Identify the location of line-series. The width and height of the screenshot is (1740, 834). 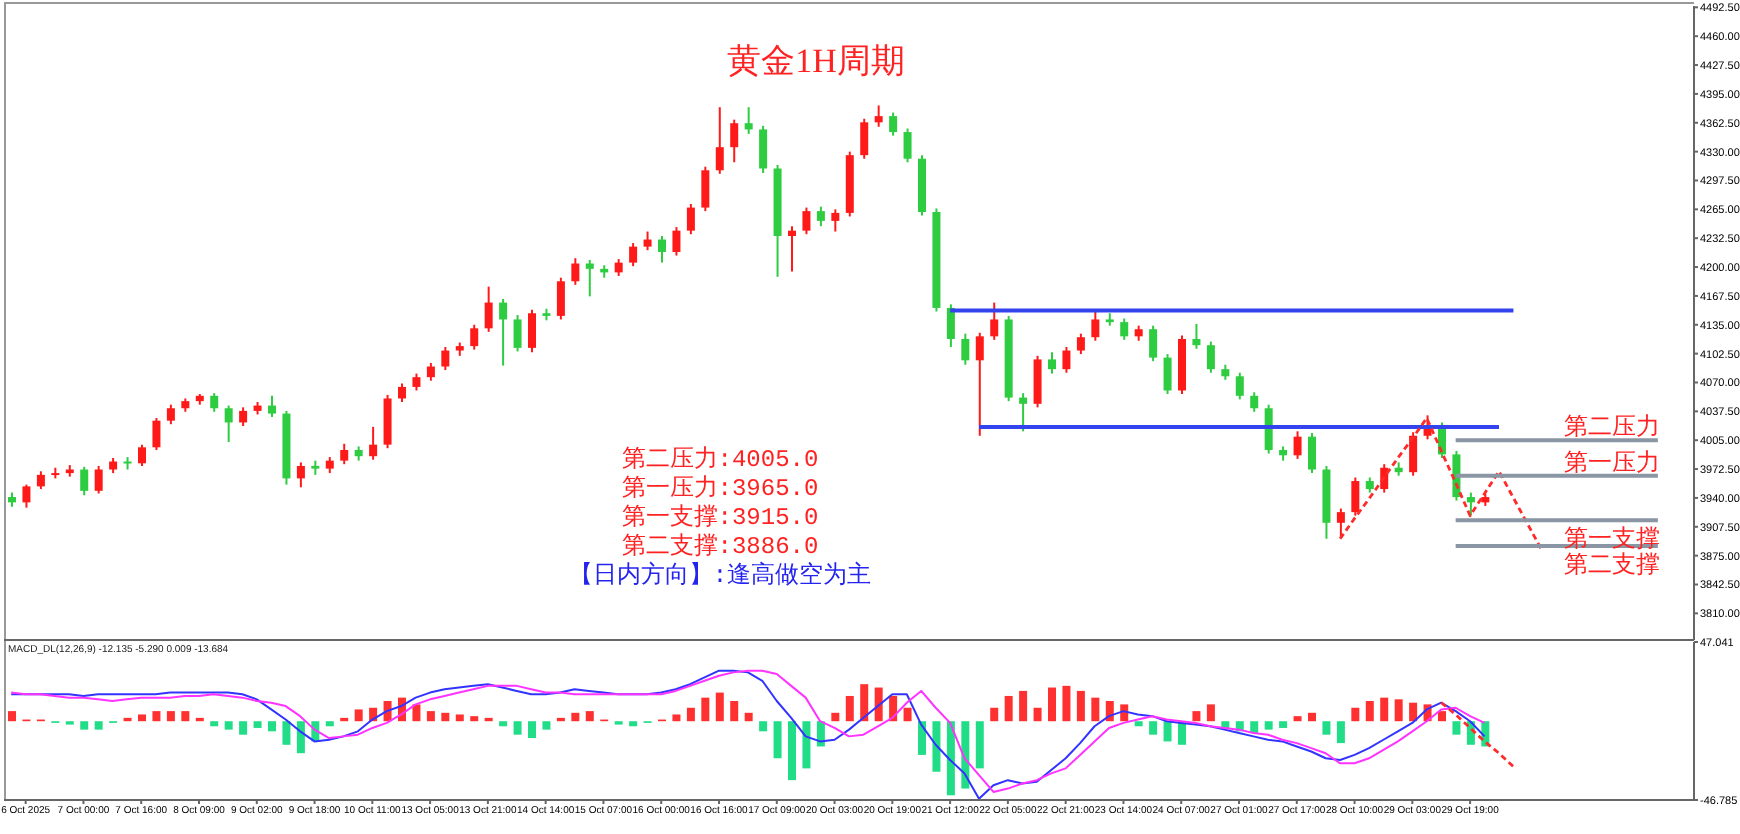
(1477, 735).